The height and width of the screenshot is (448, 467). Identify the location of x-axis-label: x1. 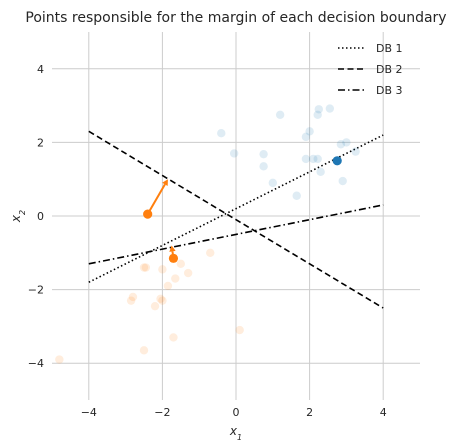
(235, 433).